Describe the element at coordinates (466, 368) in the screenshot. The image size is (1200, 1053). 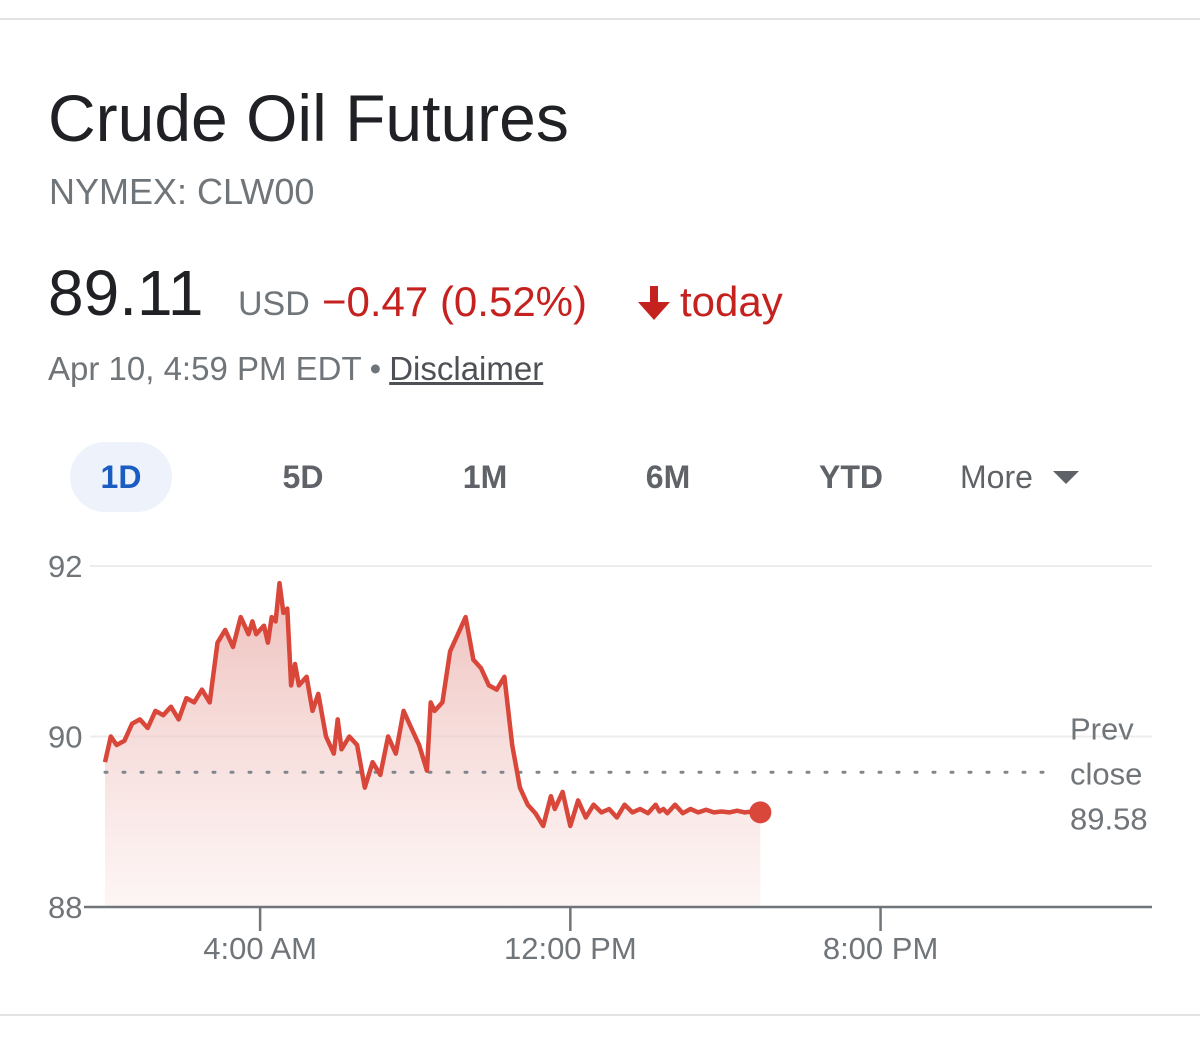
I see `disclaimer-link: Disclaimer` at that location.